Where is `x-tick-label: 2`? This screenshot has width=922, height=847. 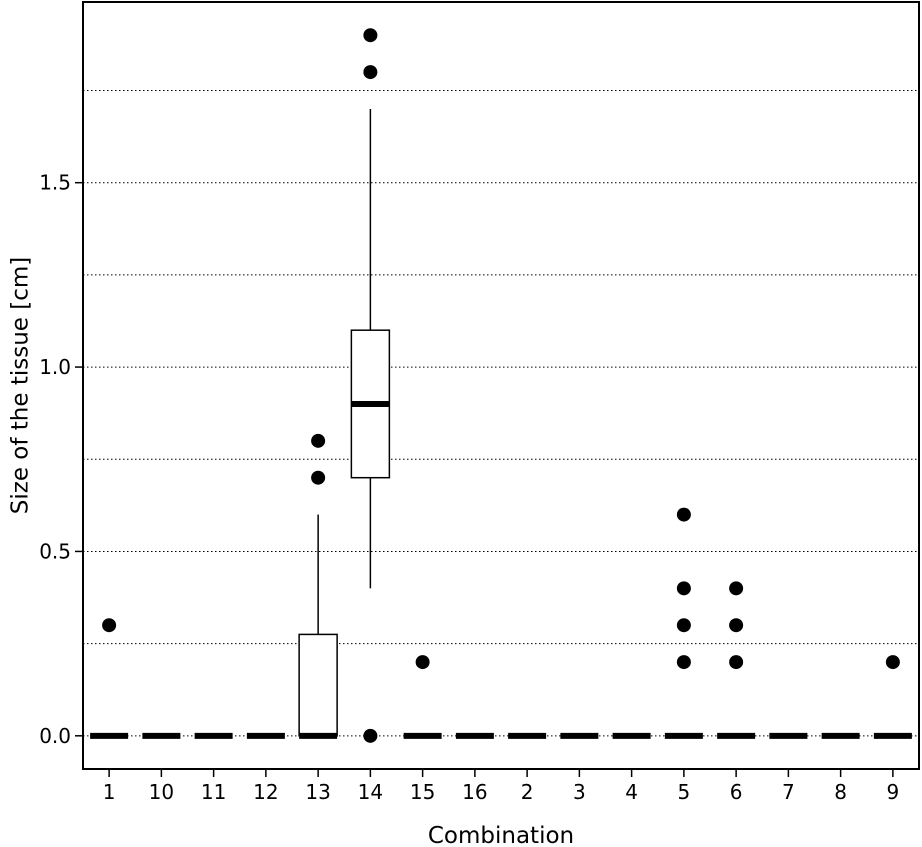
x-tick-label: 2 is located at coordinates (527, 792).